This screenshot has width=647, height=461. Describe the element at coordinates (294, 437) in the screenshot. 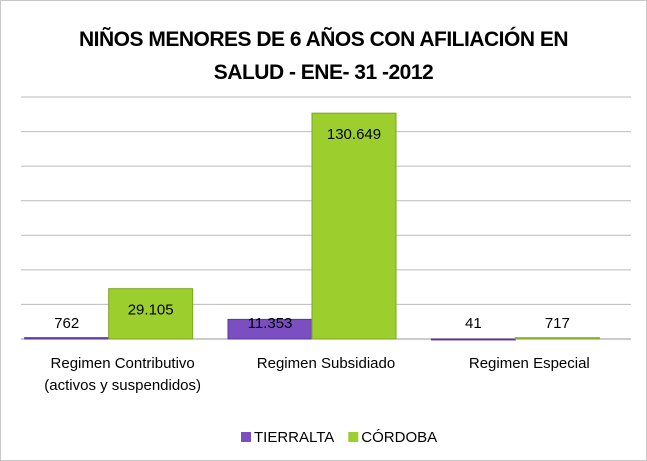

I see `legend-label: TIERRALTA` at that location.